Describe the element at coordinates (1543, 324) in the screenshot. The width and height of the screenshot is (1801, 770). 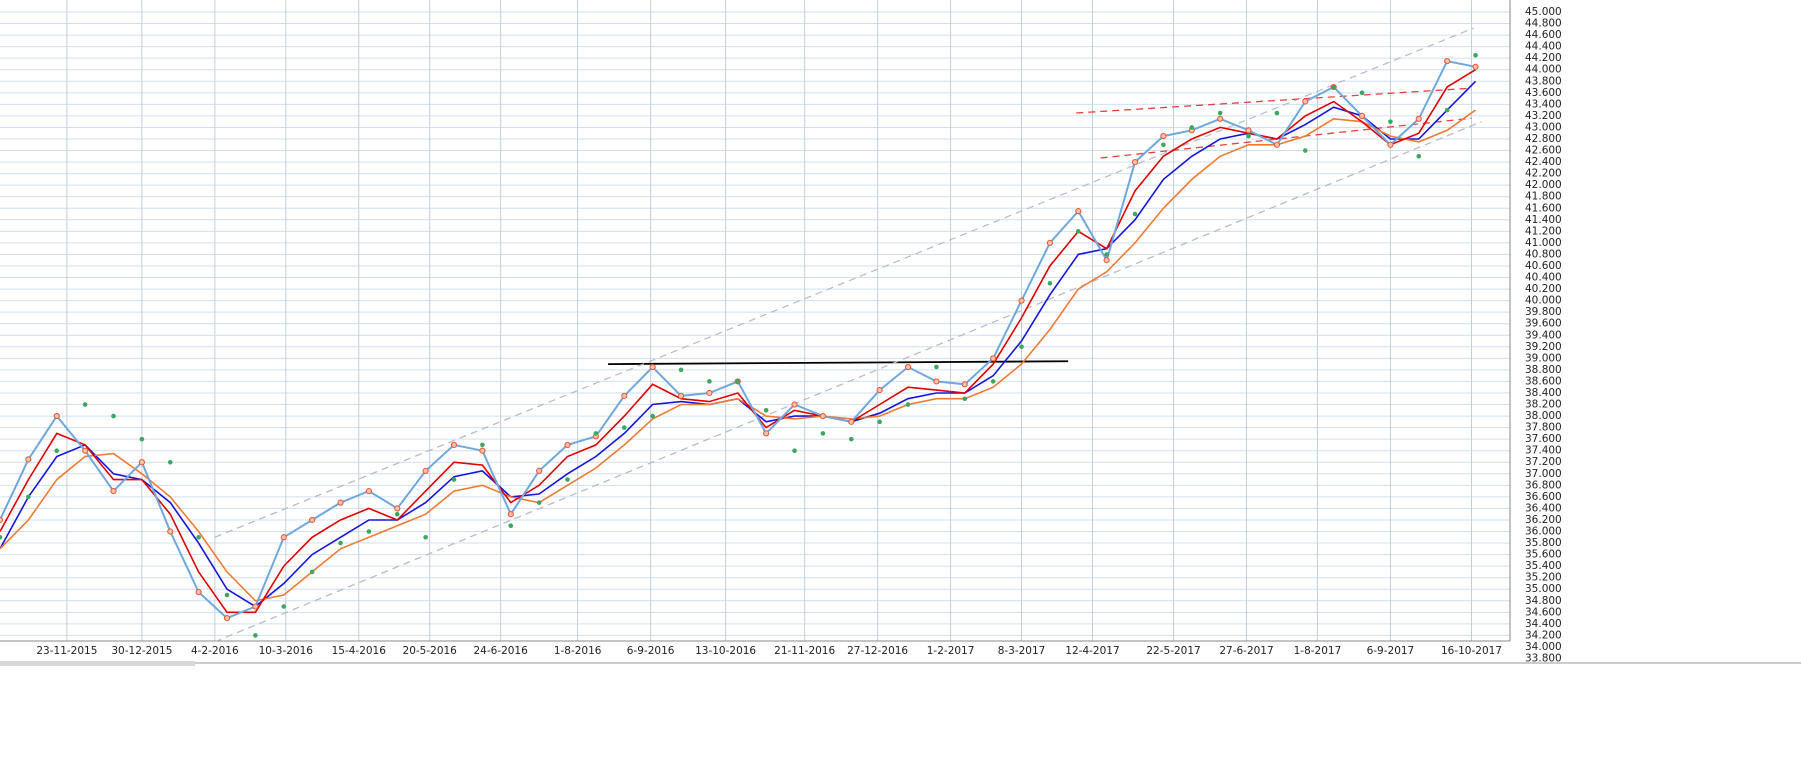
I see `y-tick-label: 39.600` at that location.